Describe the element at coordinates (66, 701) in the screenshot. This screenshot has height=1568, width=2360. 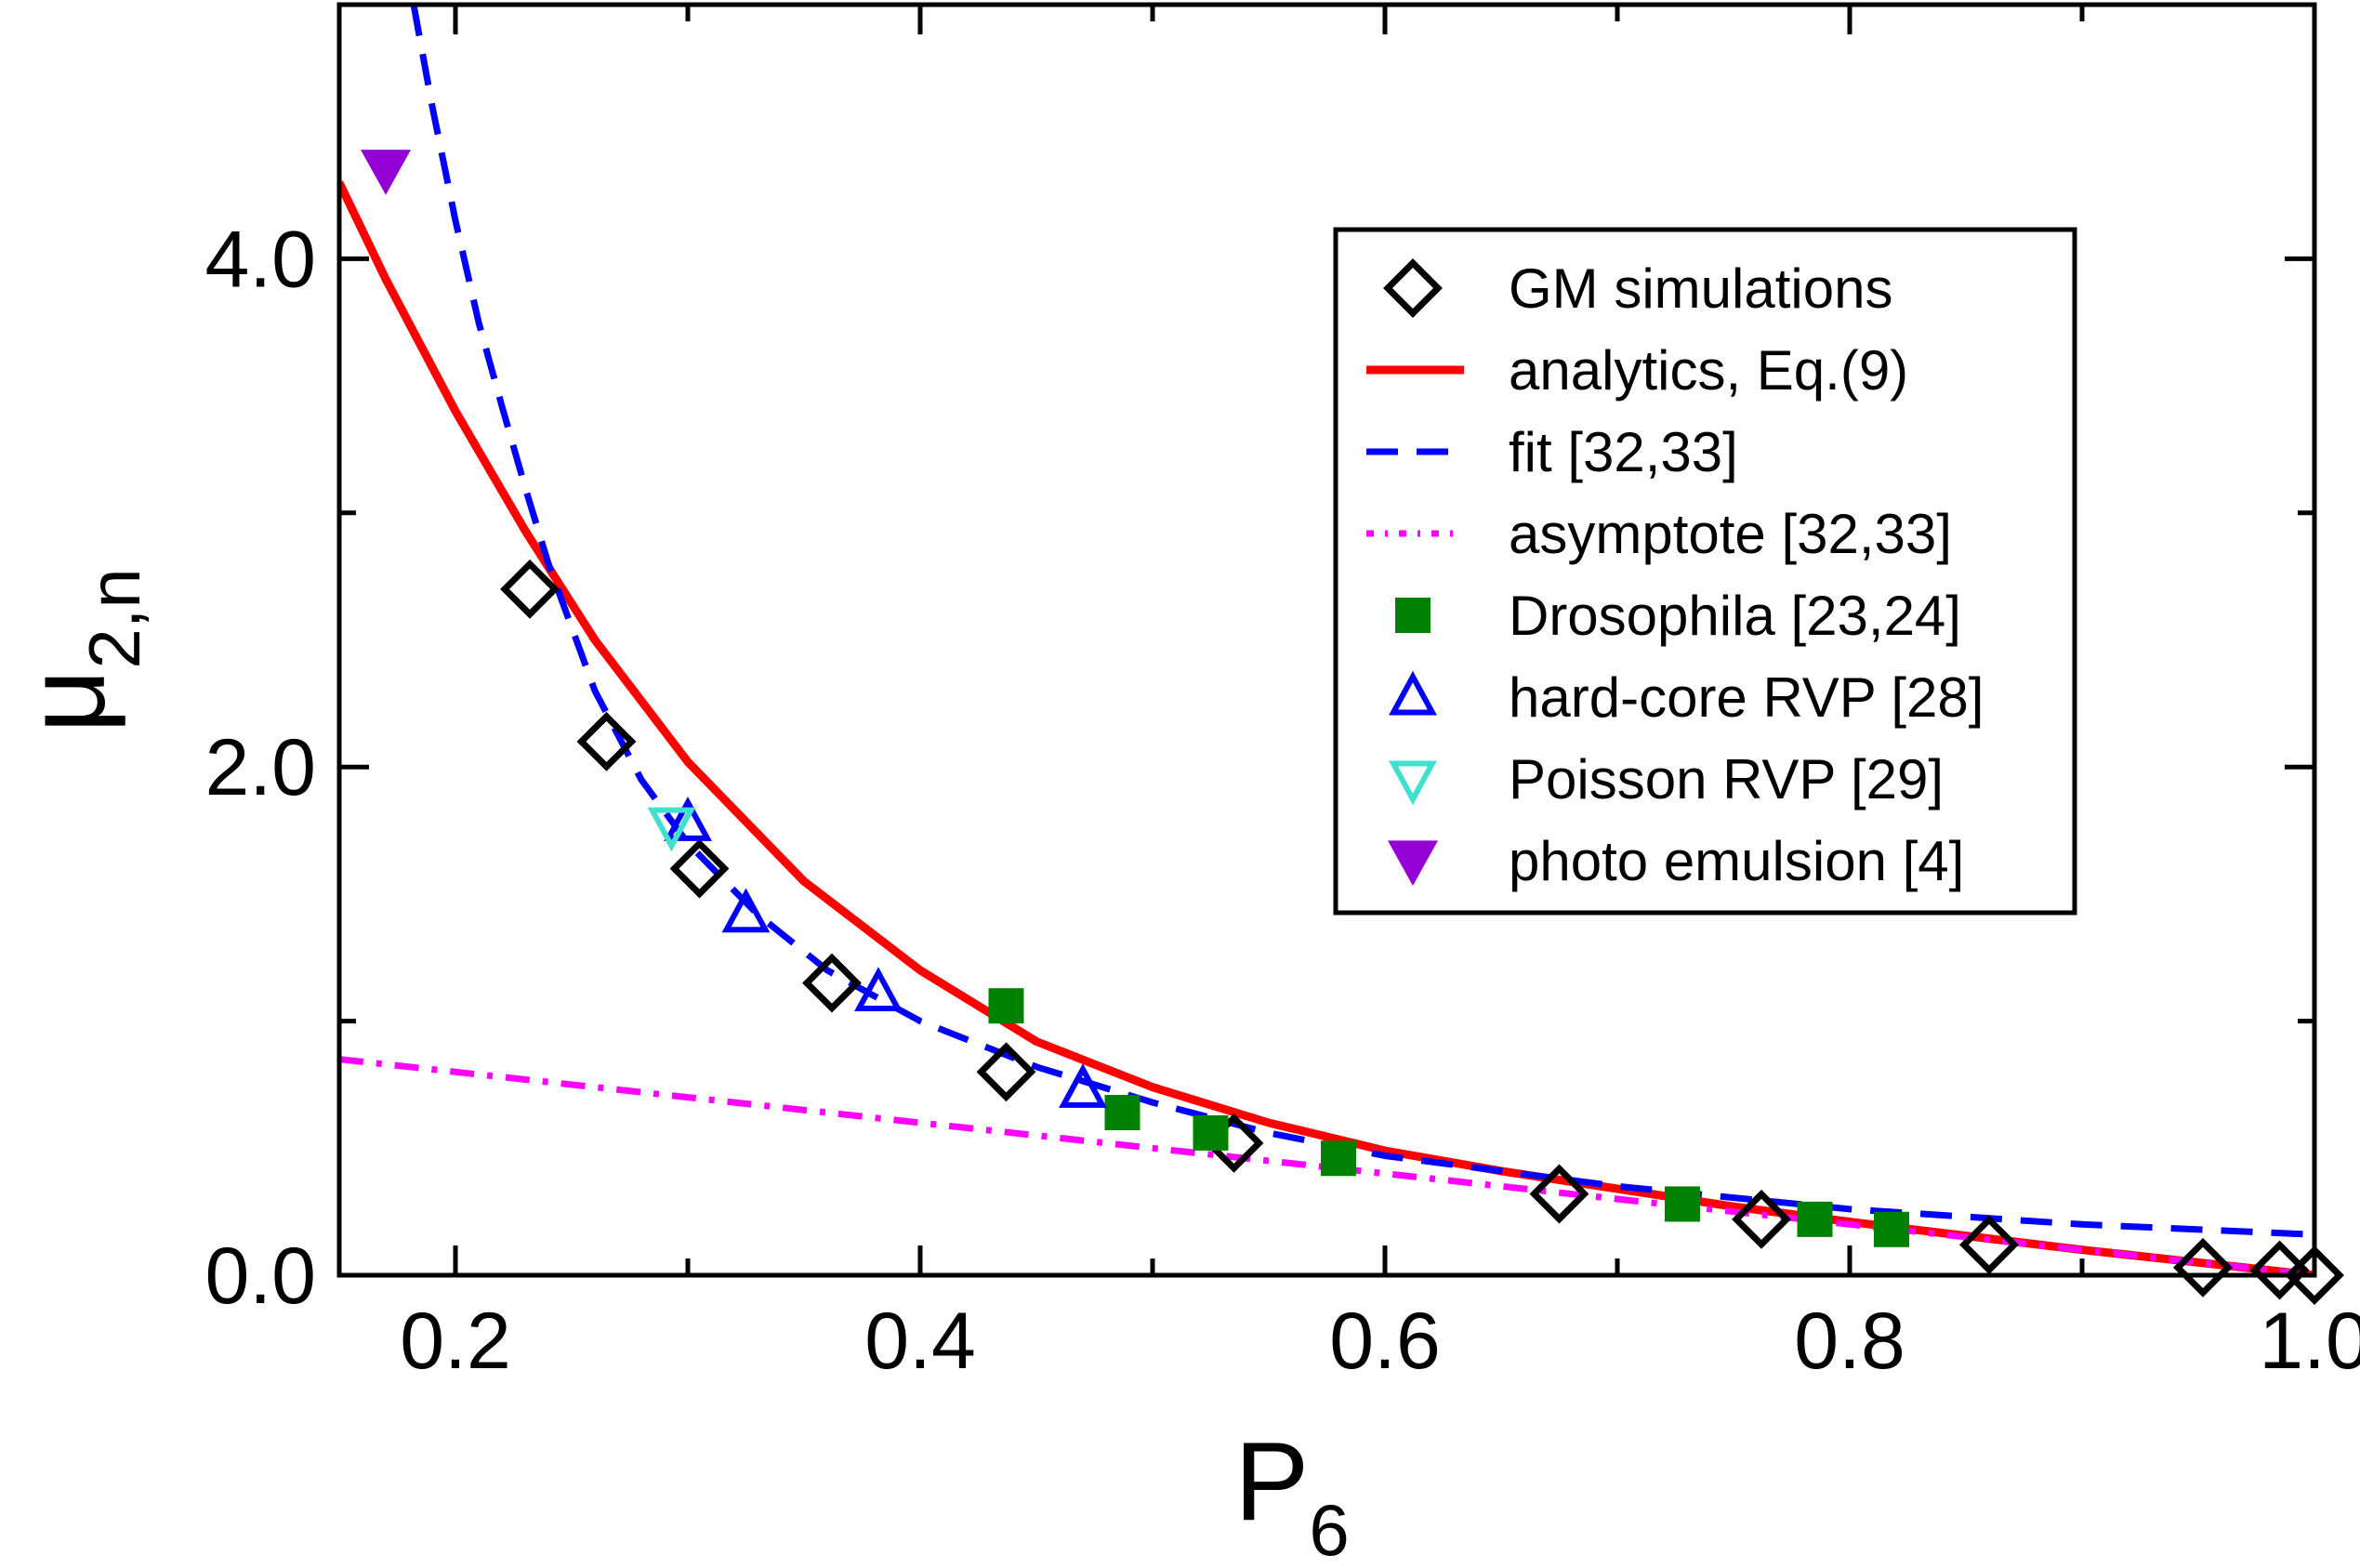
I see `y-axis-title-main: μ` at that location.